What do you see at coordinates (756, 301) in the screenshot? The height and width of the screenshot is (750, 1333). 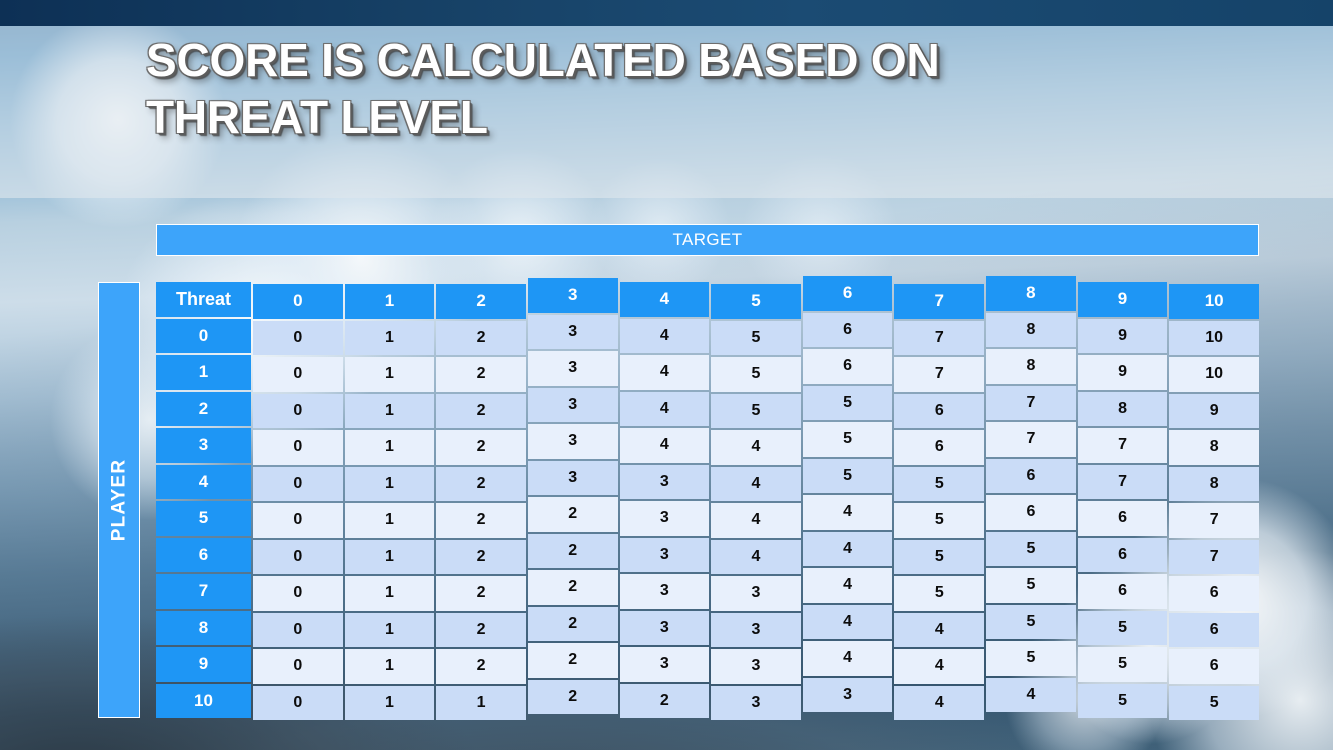 I see `column-header-5: 5` at bounding box center [756, 301].